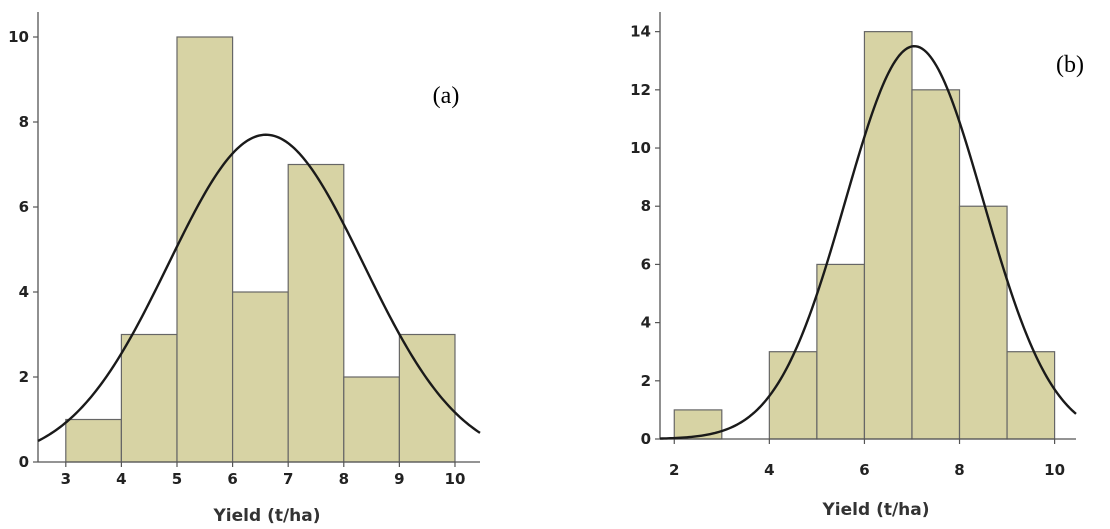 The height and width of the screenshot is (529, 1110). What do you see at coordinates (288, 479) in the screenshot?
I see `panel-a-x-tick-label: 7` at bounding box center [288, 479].